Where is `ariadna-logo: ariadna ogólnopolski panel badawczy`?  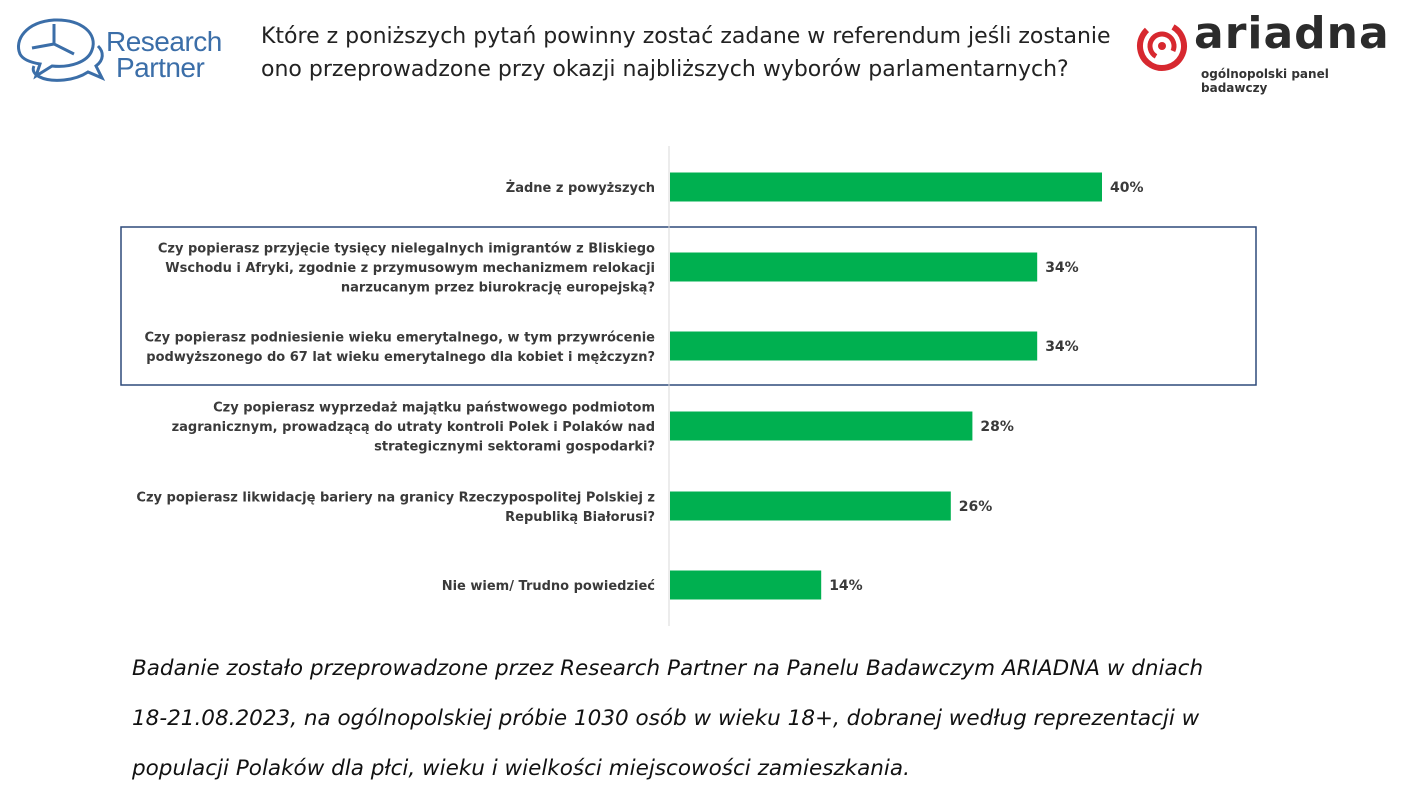
ariadna-logo: ariadna ogólnopolski panel badawczy is located at coordinates (1263, 51).